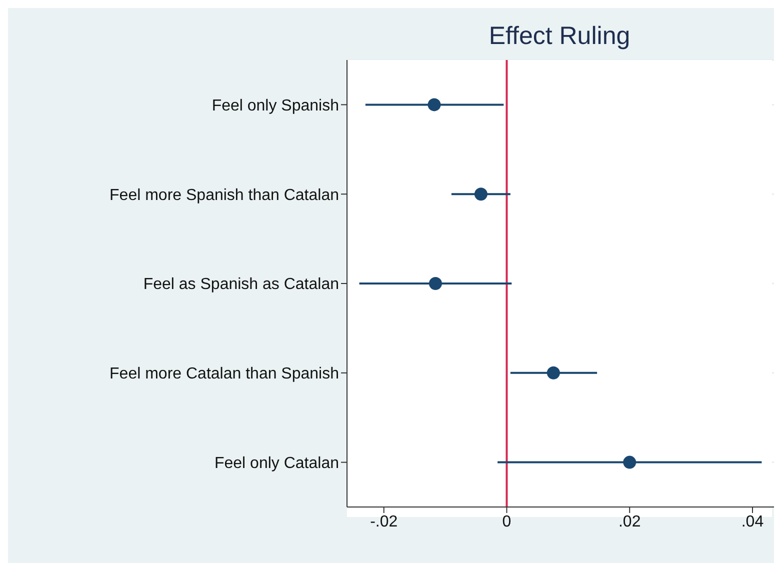  Describe the element at coordinates (241, 285) in the screenshot. I see `y-tick-label: Feel as Spanish as Catalan` at that location.